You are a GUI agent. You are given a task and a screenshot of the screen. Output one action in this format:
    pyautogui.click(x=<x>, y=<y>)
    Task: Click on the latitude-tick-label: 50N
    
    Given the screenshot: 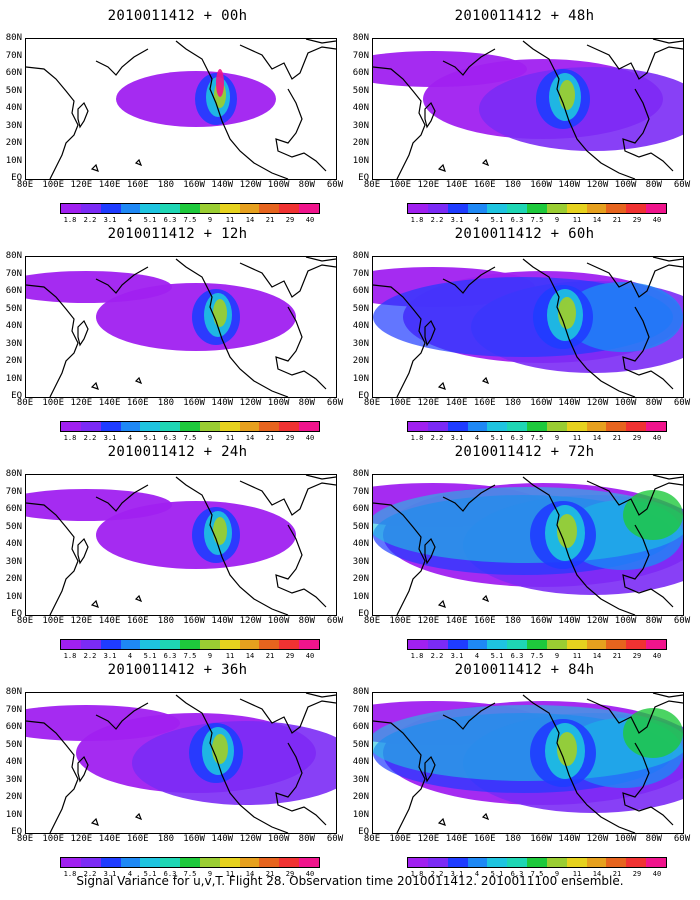 What is the action you would take?
    pyautogui.click(x=360, y=90)
    